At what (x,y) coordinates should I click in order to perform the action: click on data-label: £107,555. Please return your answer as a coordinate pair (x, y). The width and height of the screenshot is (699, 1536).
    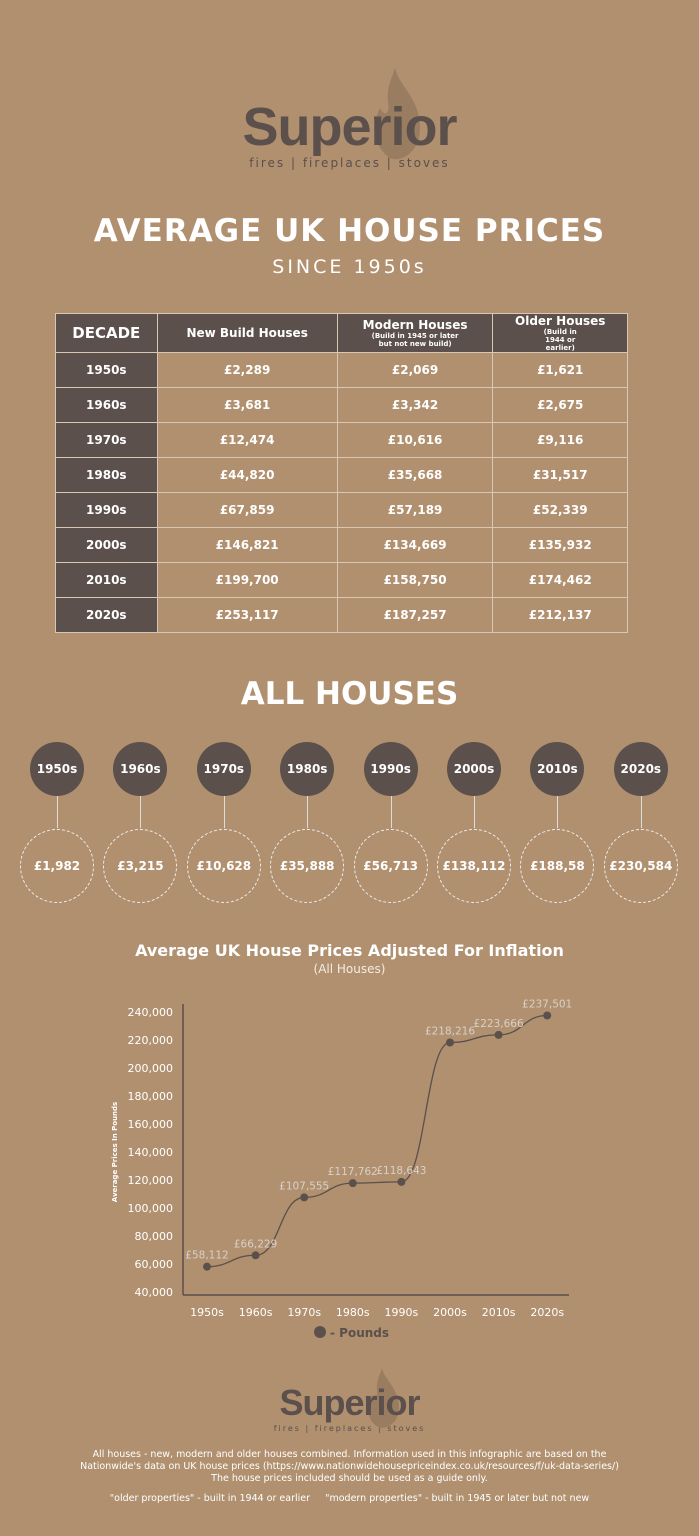
    Looking at the image, I should click on (304, 1186).